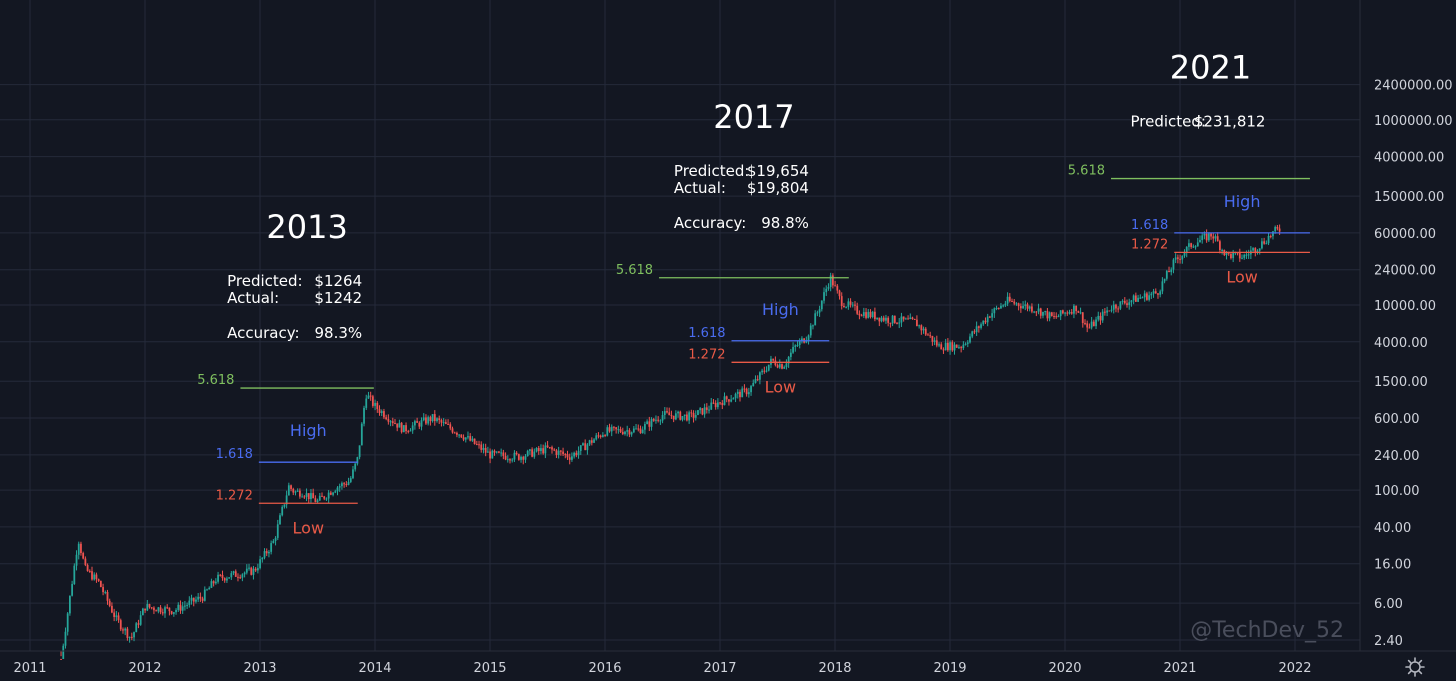 This screenshot has width=1456, height=681. I want to click on price-tick-label: 60000.00, so click(1405, 234).